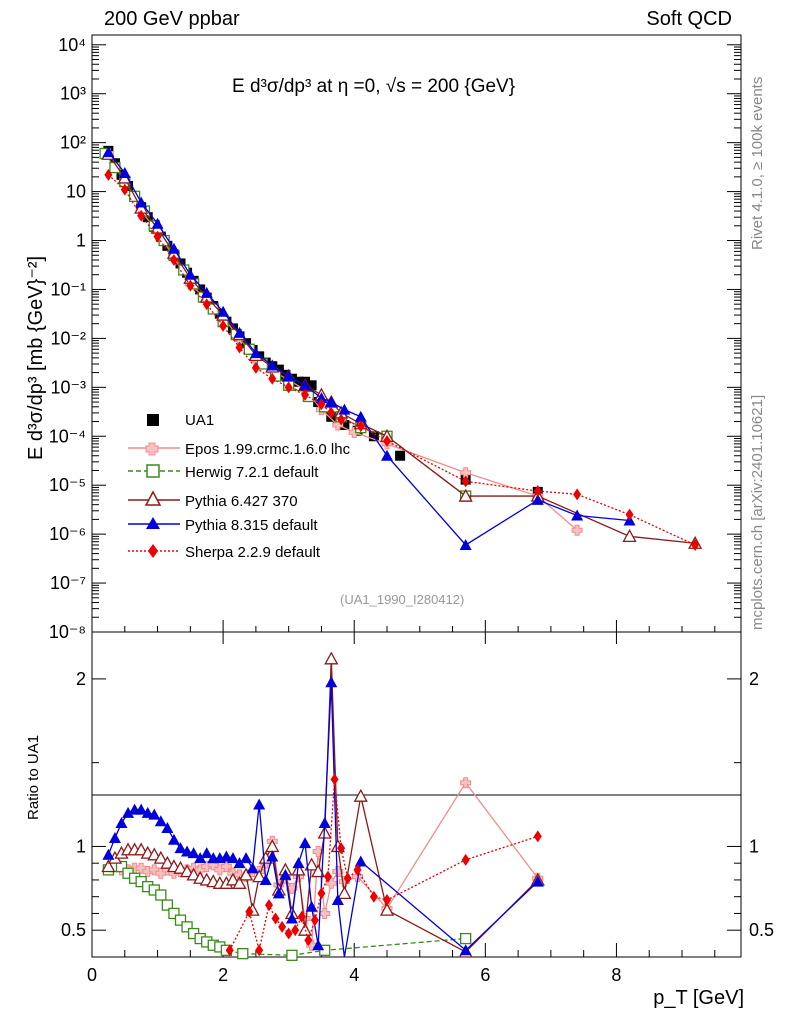  Describe the element at coordinates (67, 632) in the screenshot. I see `y-main-tick-label: 10⁻⁸` at that location.